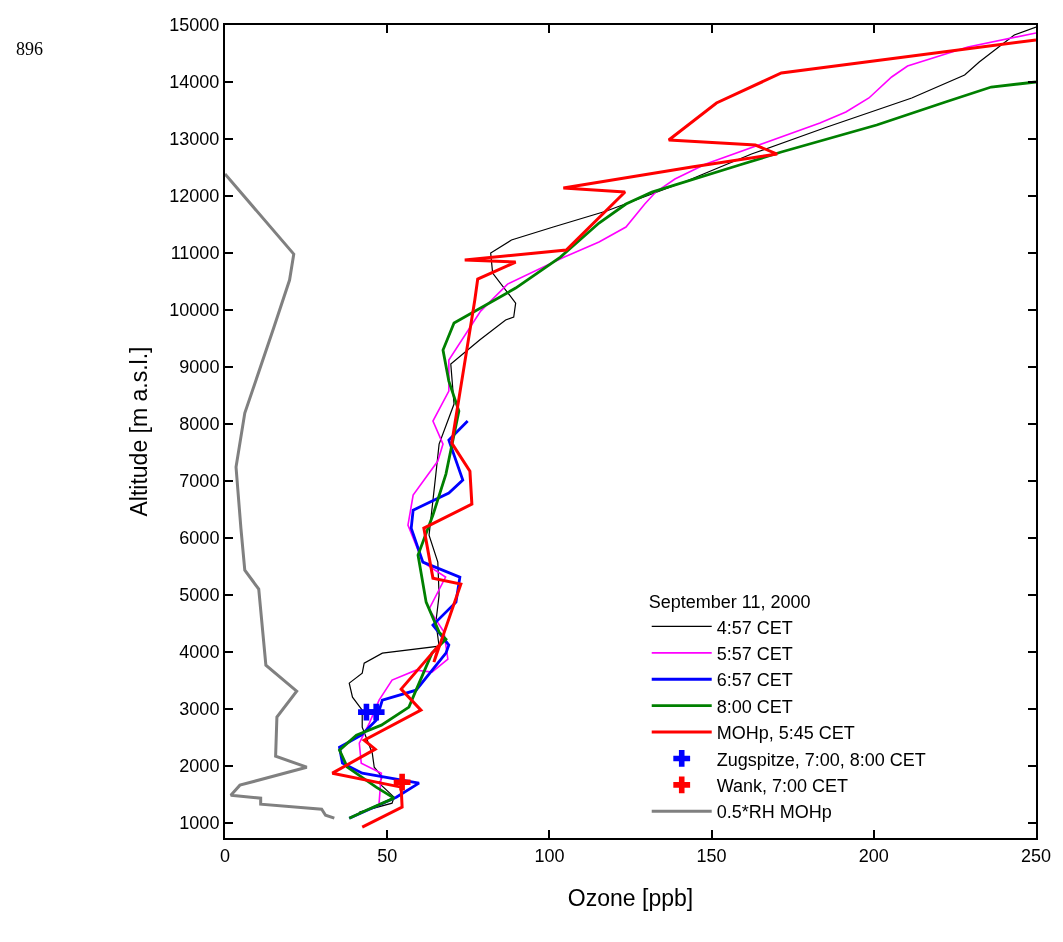  Describe the element at coordinates (782, 785) in the screenshot. I see `legend-label: Wank, 7:00 CET` at that location.